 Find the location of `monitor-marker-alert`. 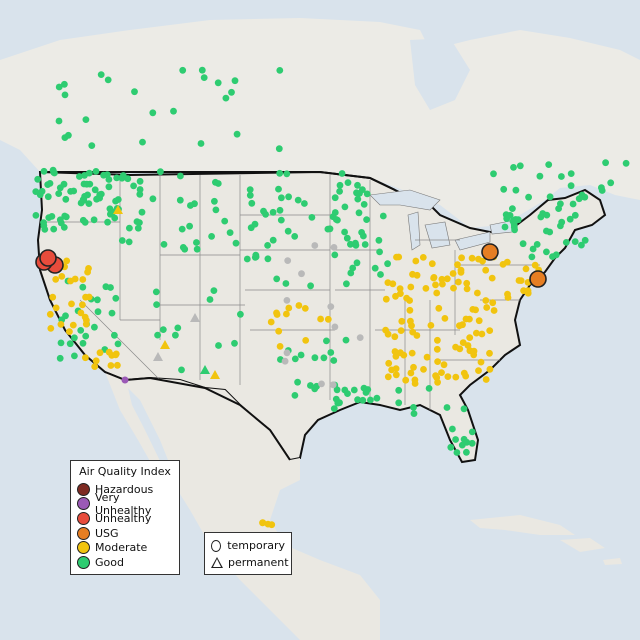

monitor-marker-alert is located at coordinates (490, 252).